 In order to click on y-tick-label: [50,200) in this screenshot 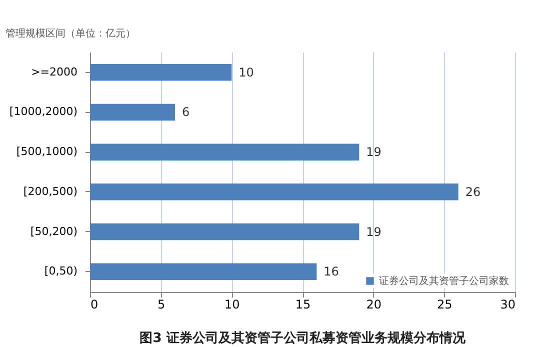, I will do `click(54, 231)`.